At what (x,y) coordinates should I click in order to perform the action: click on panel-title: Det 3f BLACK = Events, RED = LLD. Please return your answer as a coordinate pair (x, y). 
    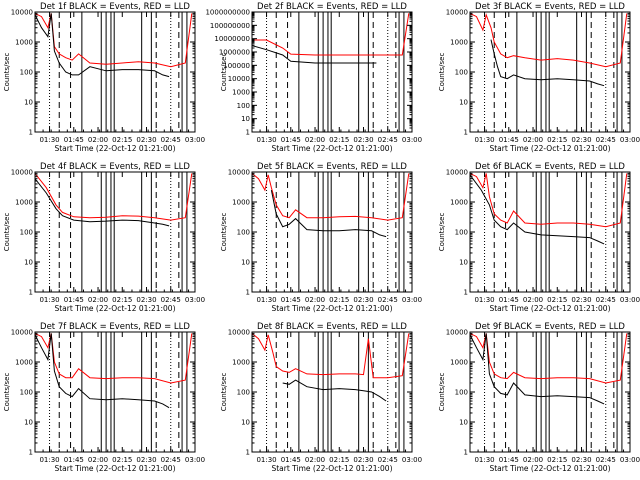
    Looking at the image, I should click on (550, 7).